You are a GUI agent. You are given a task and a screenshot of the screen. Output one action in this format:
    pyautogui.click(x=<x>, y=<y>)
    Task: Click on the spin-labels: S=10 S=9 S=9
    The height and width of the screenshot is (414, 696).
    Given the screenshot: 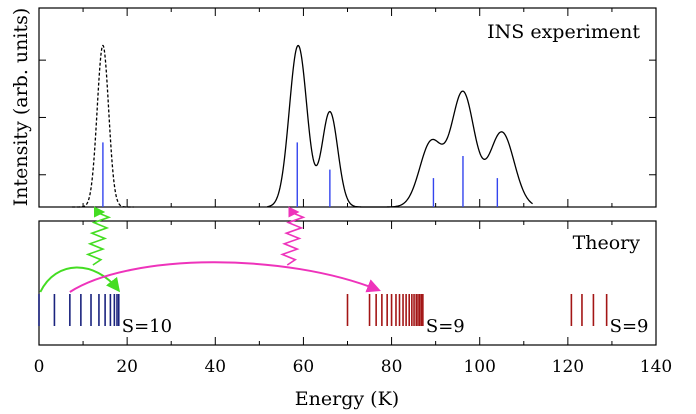 What is the action you would take?
    pyautogui.click(x=385, y=326)
    